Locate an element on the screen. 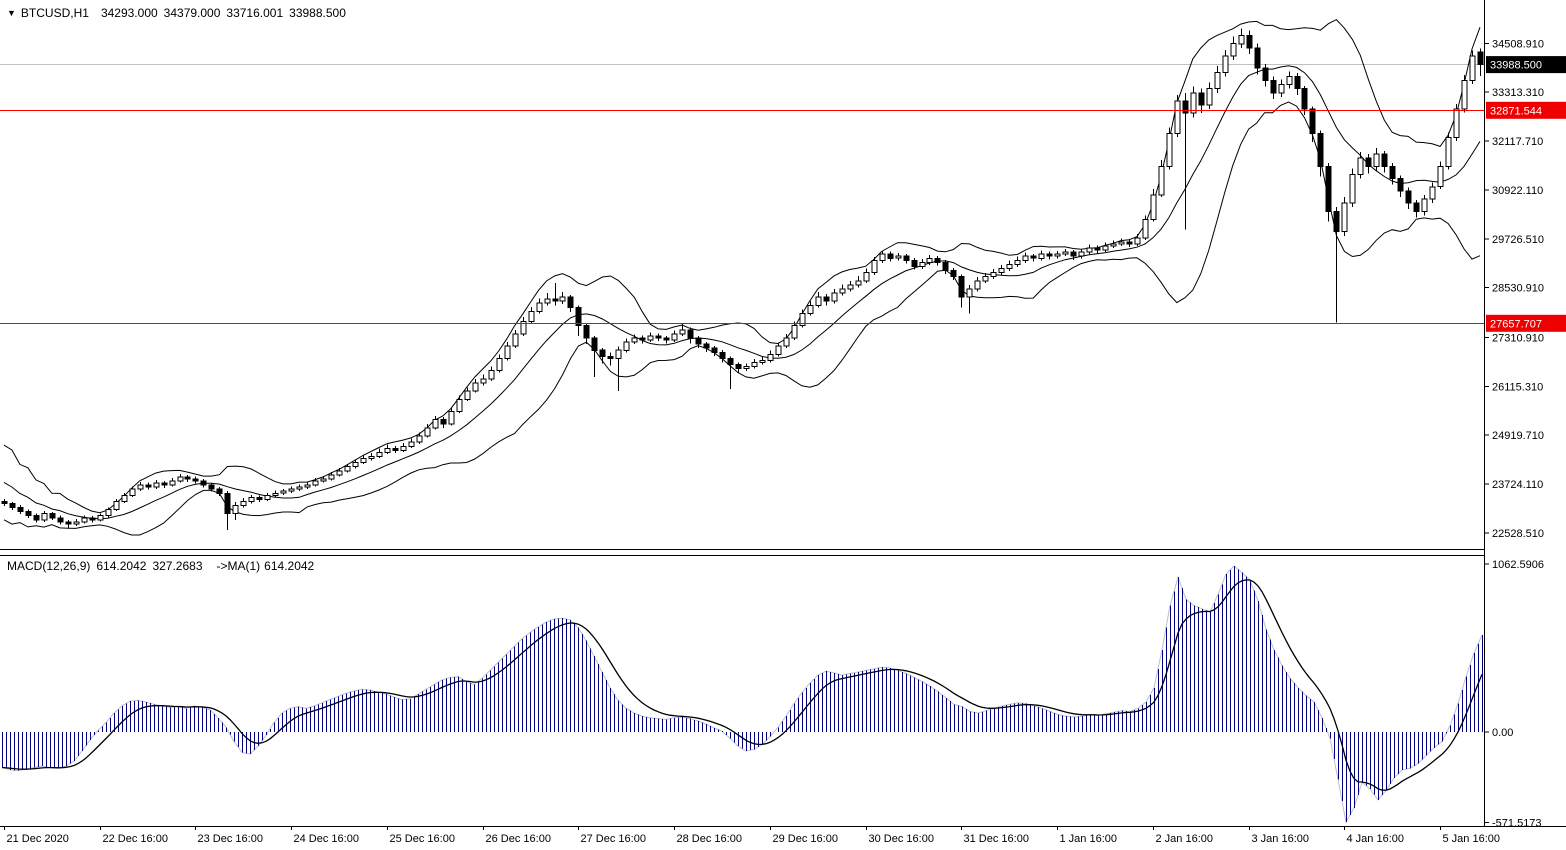 This screenshot has width=1566, height=850. macd-indicator-label: MACD(12,26,9) is located at coordinates (49, 566).